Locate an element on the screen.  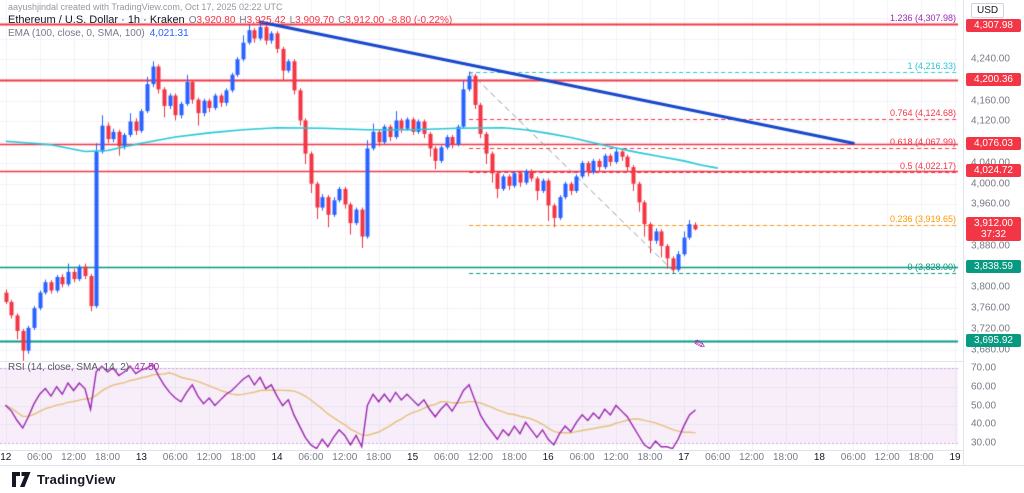
tradingview-logo-text: TradingView is located at coordinates (76, 479).